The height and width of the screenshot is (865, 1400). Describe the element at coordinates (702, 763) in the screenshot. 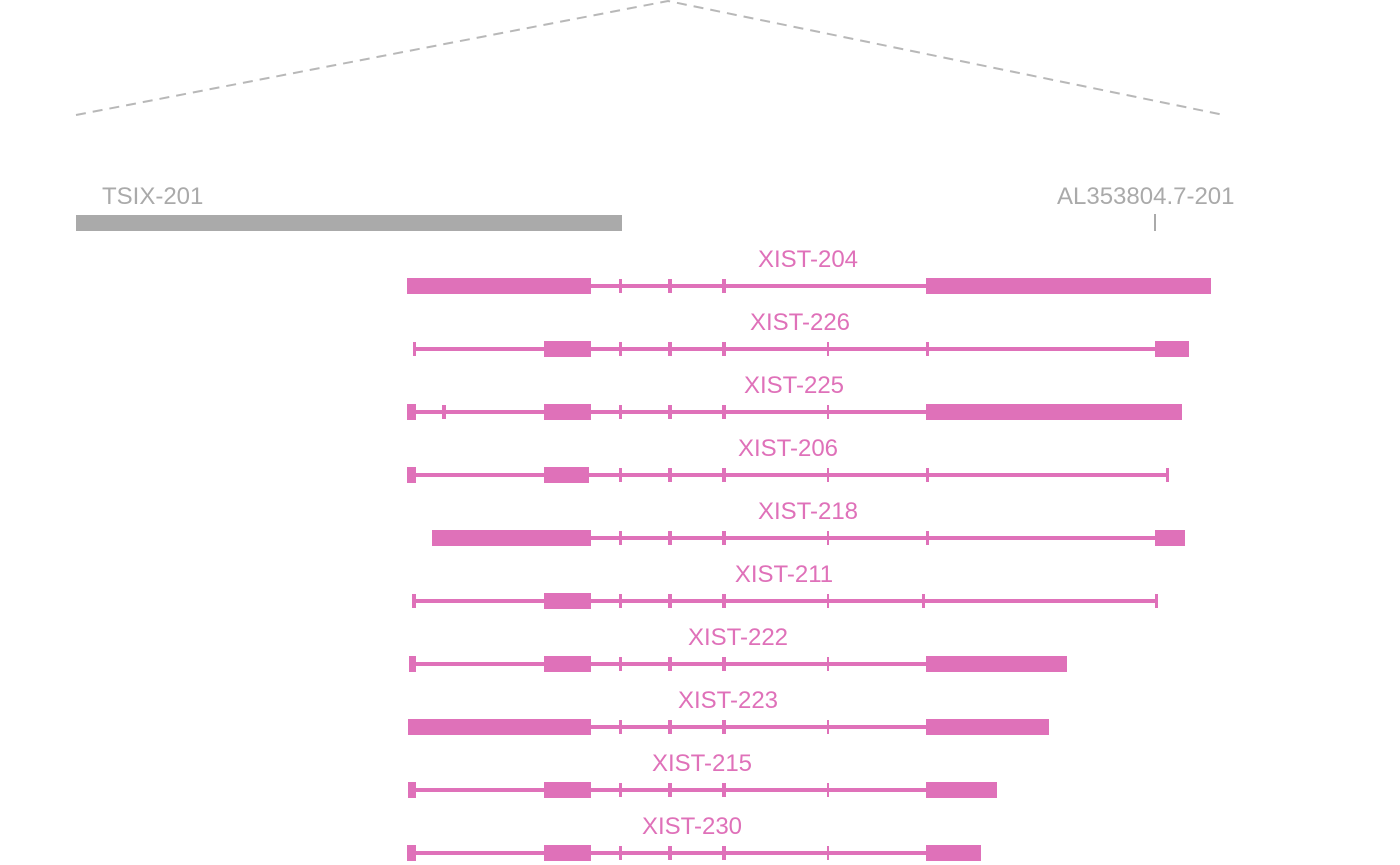

I see `transcript-label: XIST-215` at that location.